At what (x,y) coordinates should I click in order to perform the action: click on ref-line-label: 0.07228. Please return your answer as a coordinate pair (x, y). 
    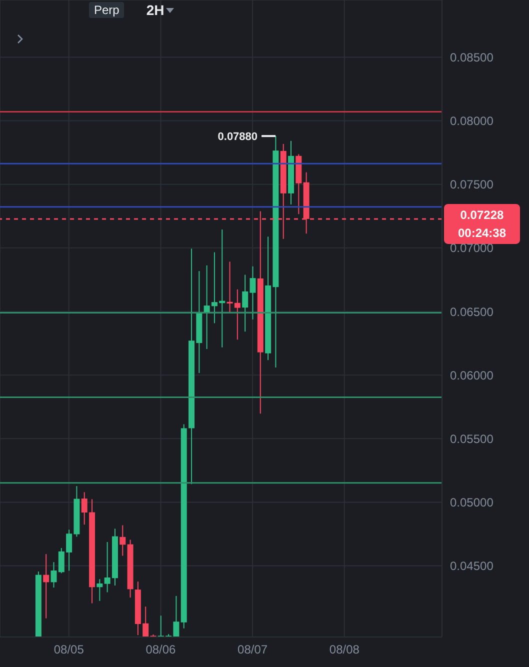
    Looking at the image, I should click on (482, 215).